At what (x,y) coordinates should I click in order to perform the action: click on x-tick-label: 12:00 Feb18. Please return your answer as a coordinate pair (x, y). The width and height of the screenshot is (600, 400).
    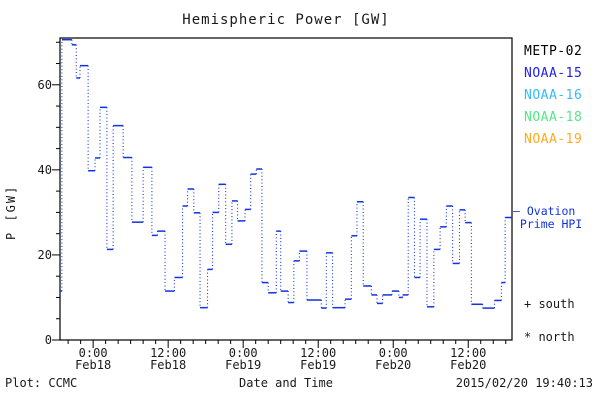
    Looking at the image, I should click on (168, 359).